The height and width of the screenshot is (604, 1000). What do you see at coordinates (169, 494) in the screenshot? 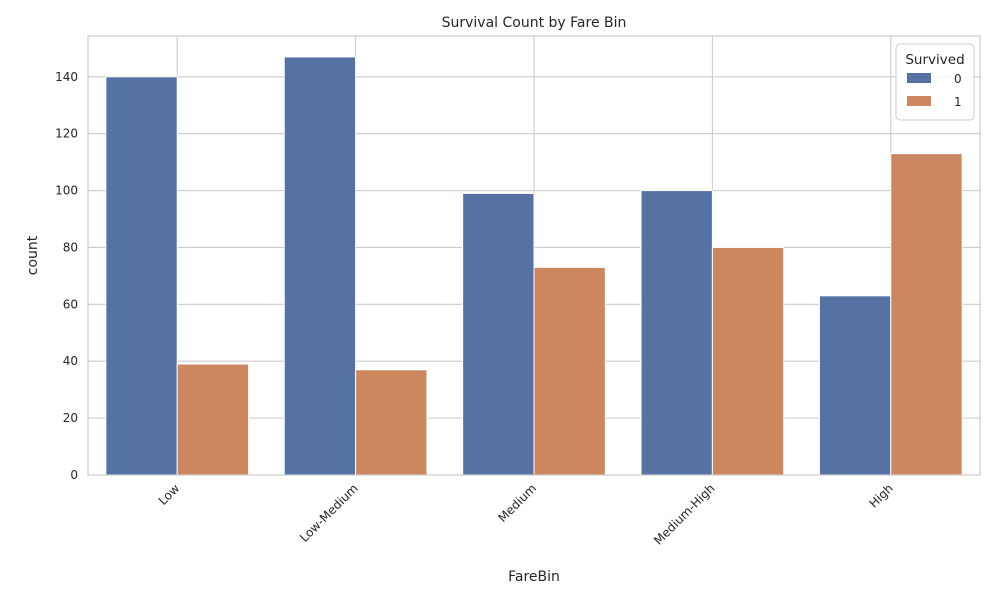
I see `x-tick-label: Low` at bounding box center [169, 494].